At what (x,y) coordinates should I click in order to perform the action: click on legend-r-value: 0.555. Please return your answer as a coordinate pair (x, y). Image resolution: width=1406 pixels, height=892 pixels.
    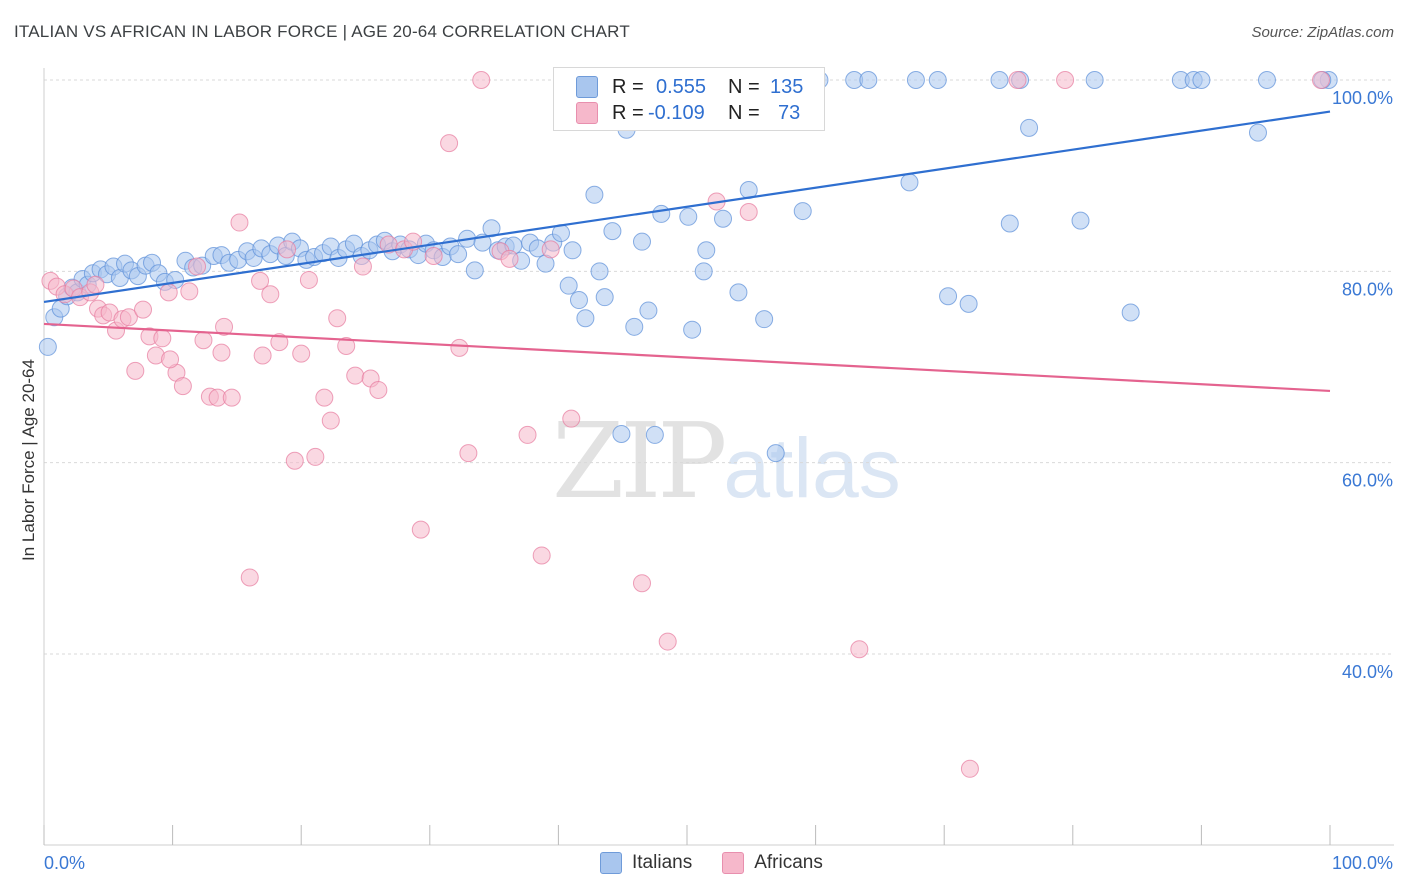
    Looking at the image, I should click on (681, 86).